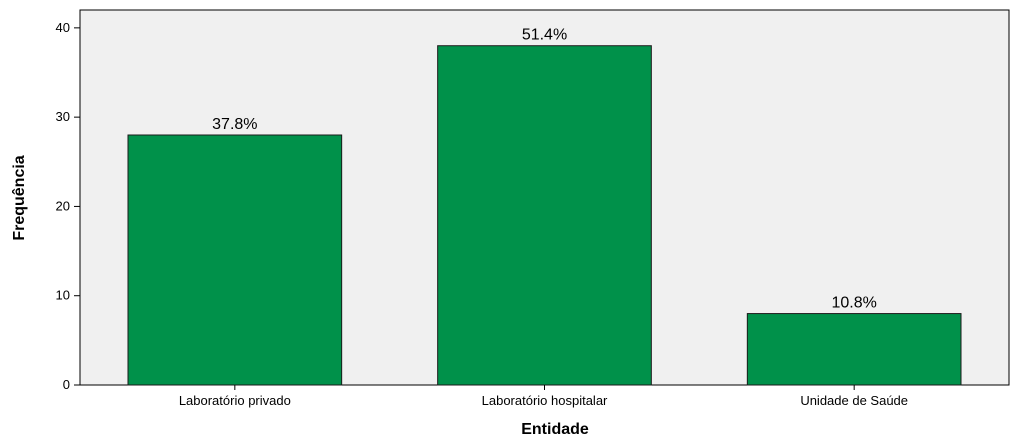 This screenshot has width=1019, height=437. I want to click on x-category-label: Laboratório hospitalar, so click(545, 400).